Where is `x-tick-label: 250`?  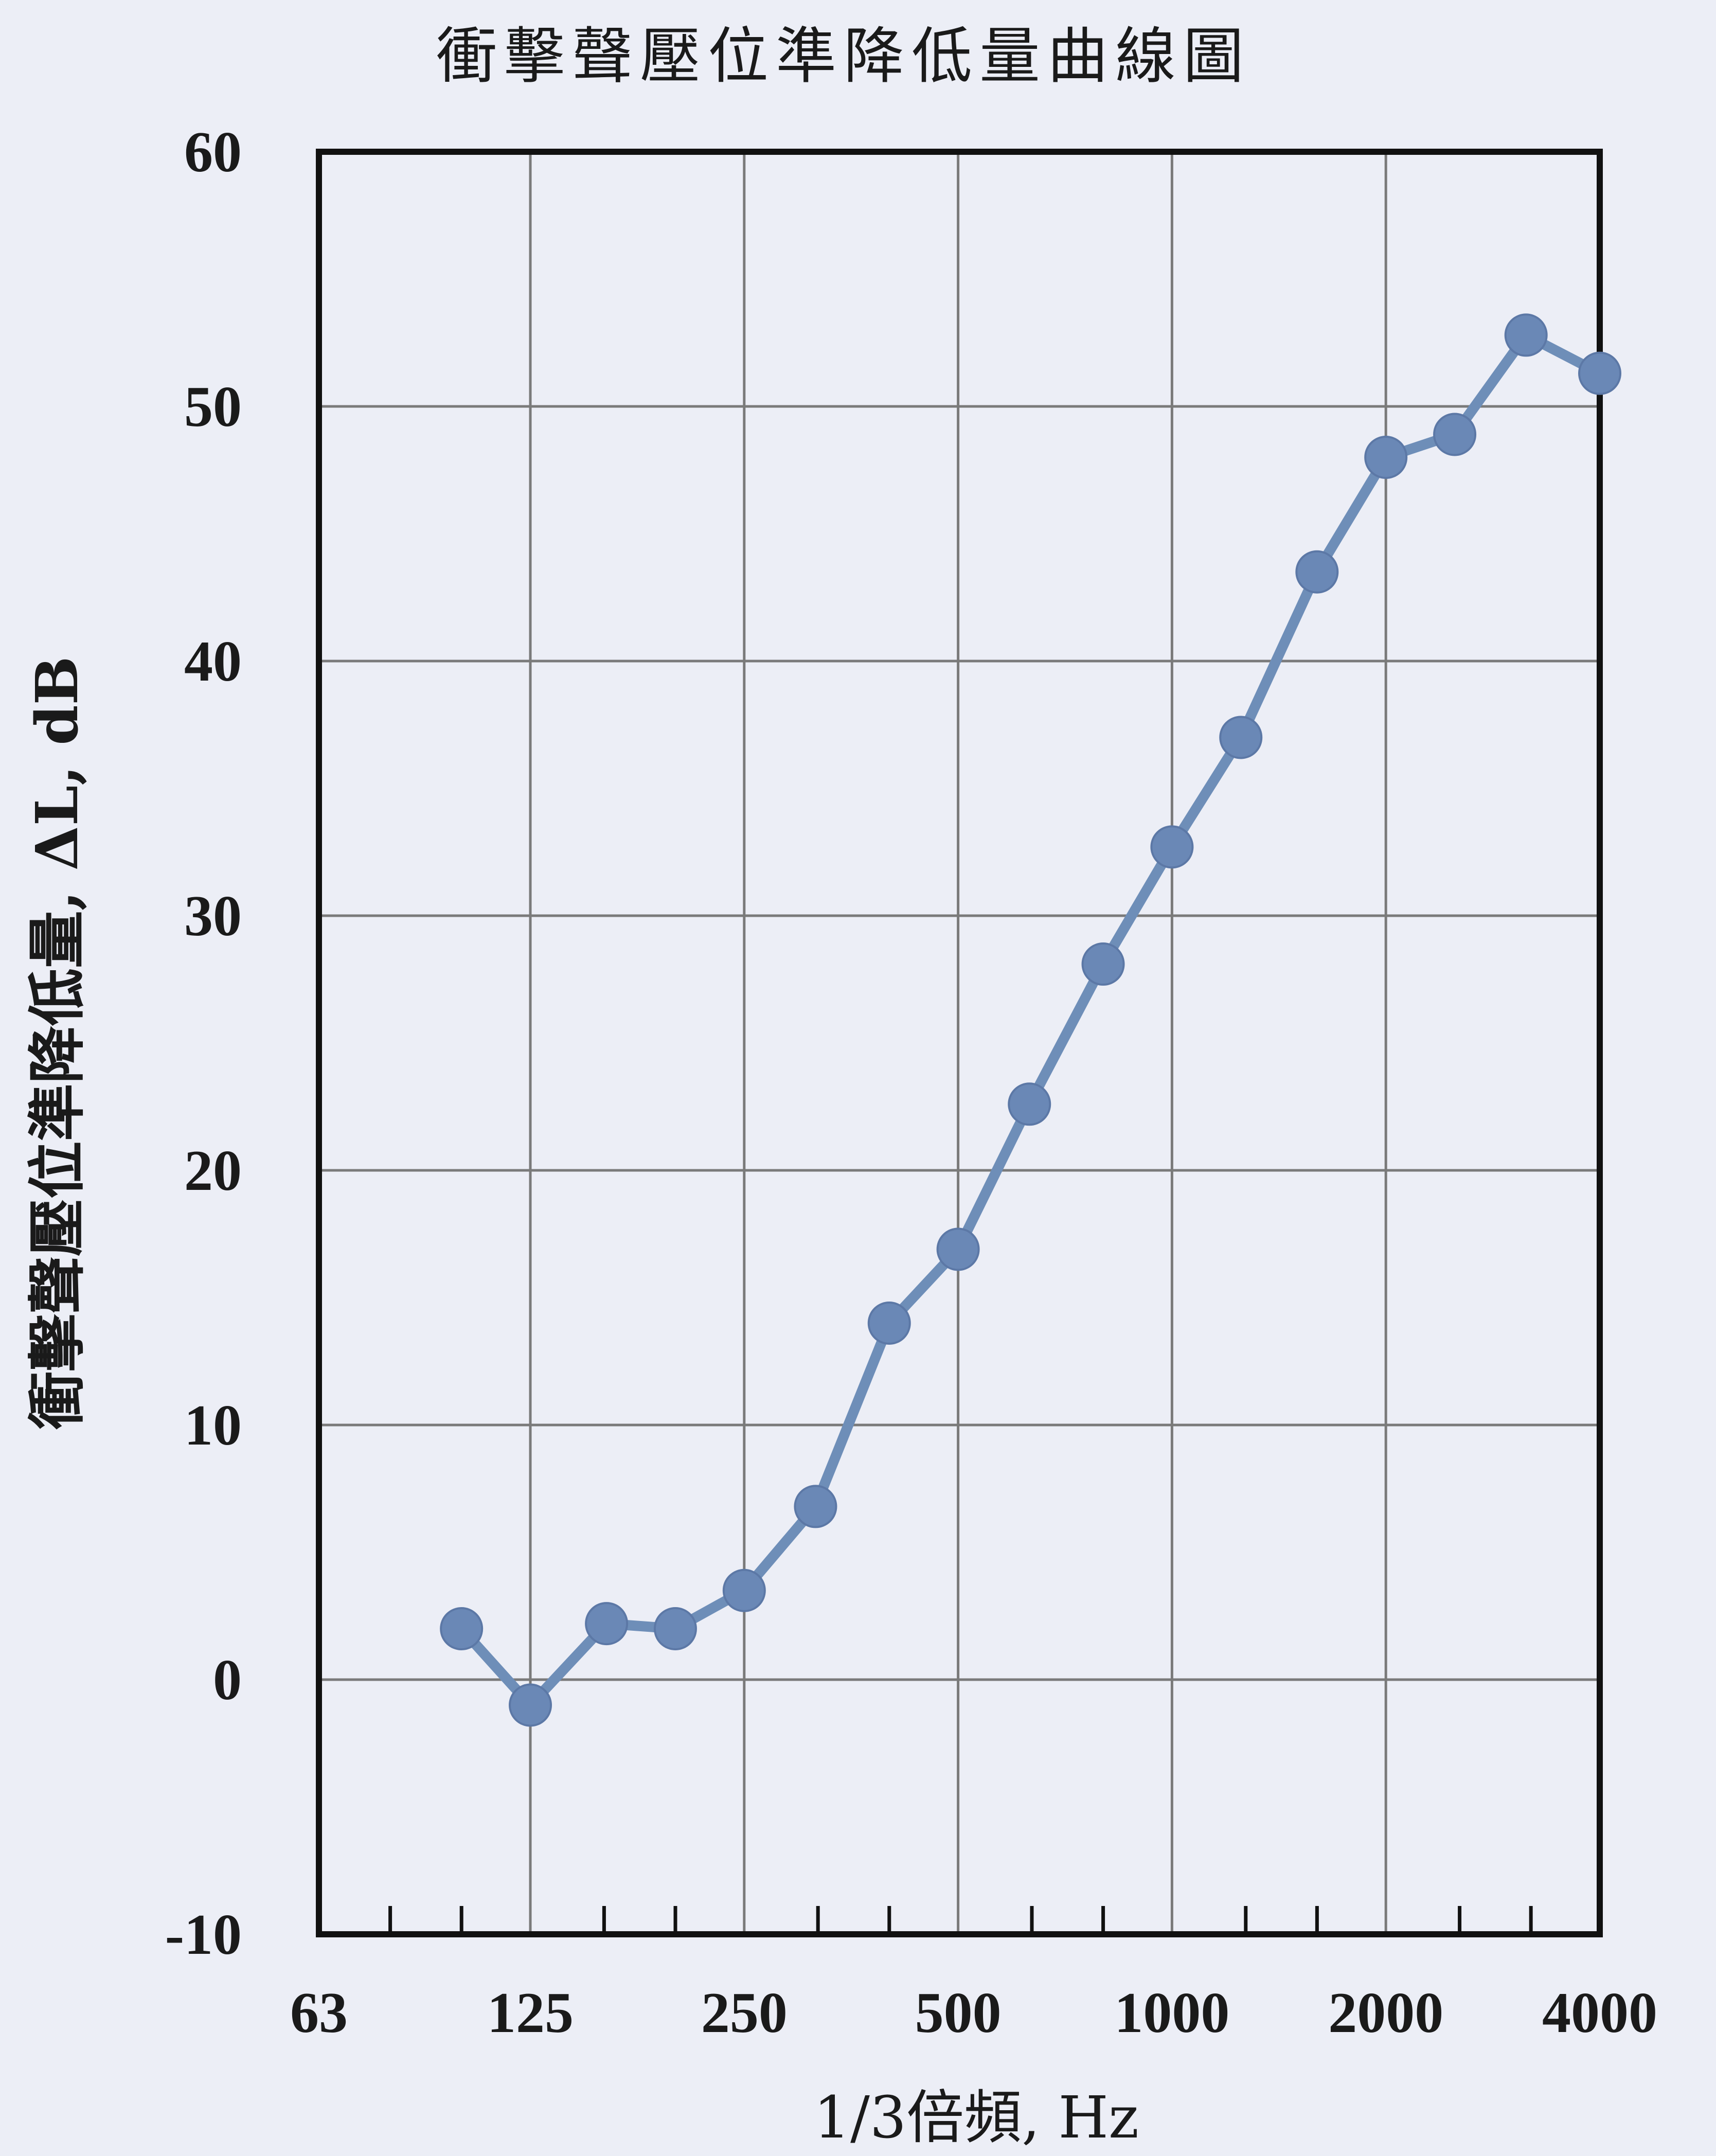 x-tick-label: 250 is located at coordinates (744, 2013).